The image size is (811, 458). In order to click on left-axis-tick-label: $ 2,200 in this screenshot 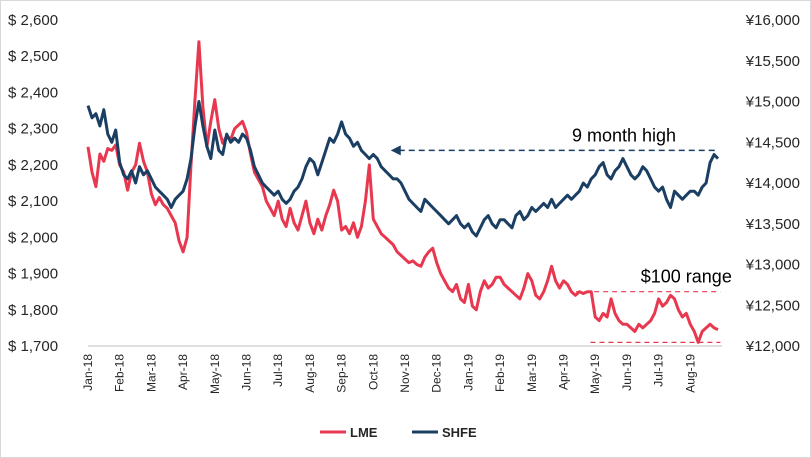, I will do `click(33, 165)`.